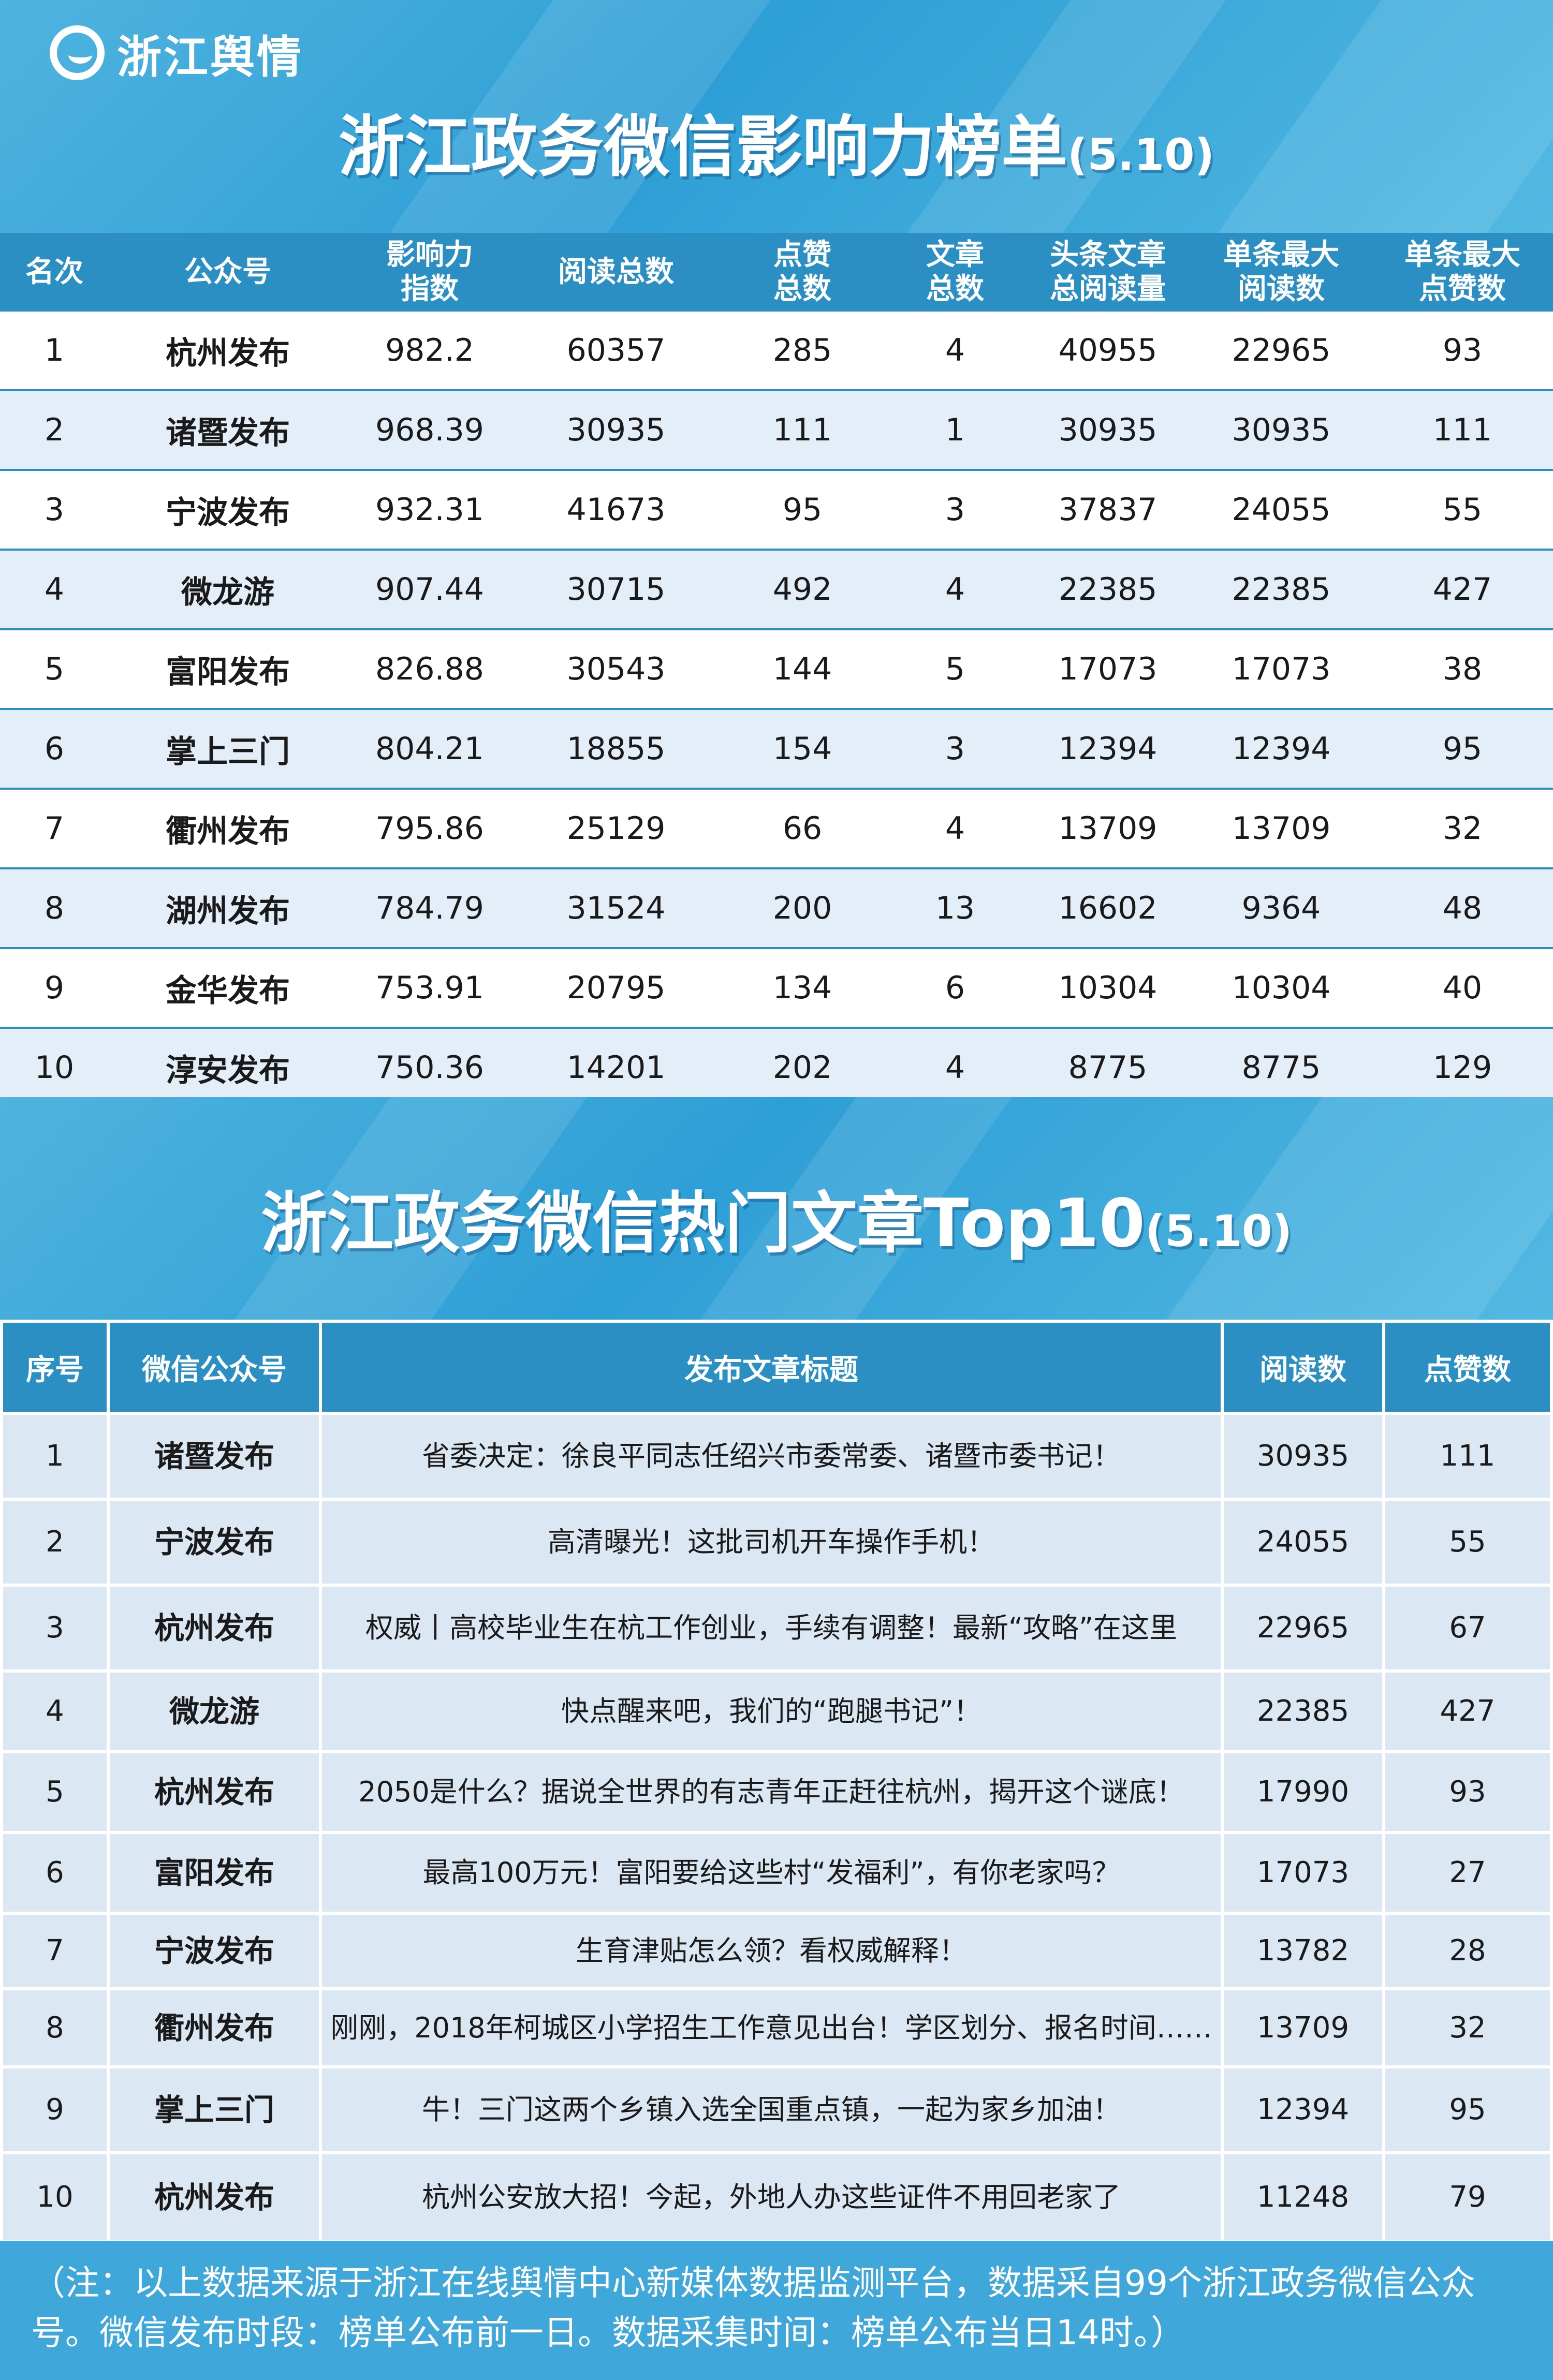  I want to click on article-cell-likes: 32, so click(1468, 2027).